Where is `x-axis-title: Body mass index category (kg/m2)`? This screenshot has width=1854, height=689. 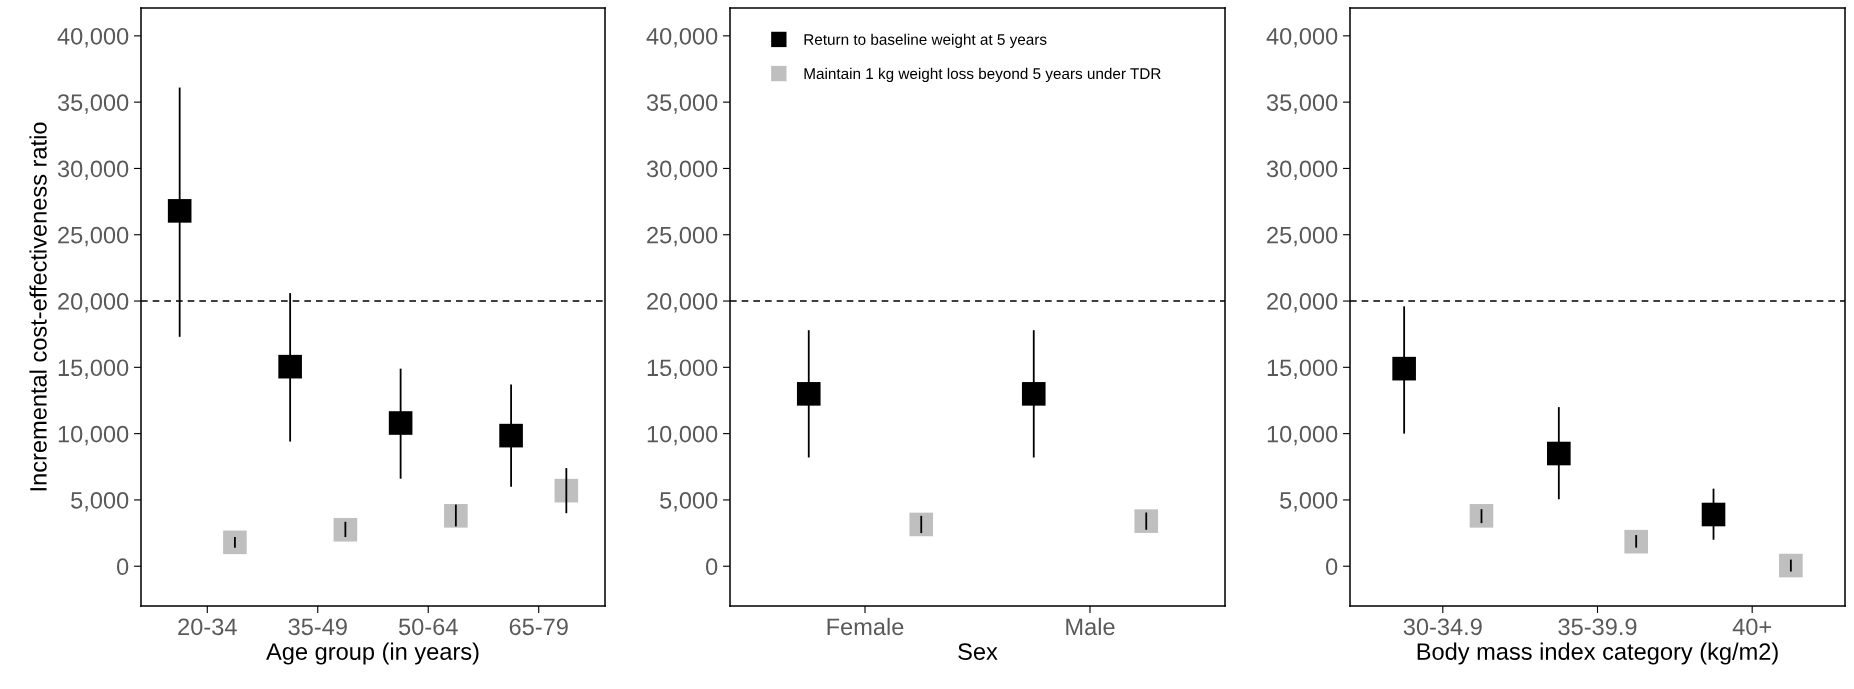 x-axis-title: Body mass index category (kg/m2) is located at coordinates (1597, 653).